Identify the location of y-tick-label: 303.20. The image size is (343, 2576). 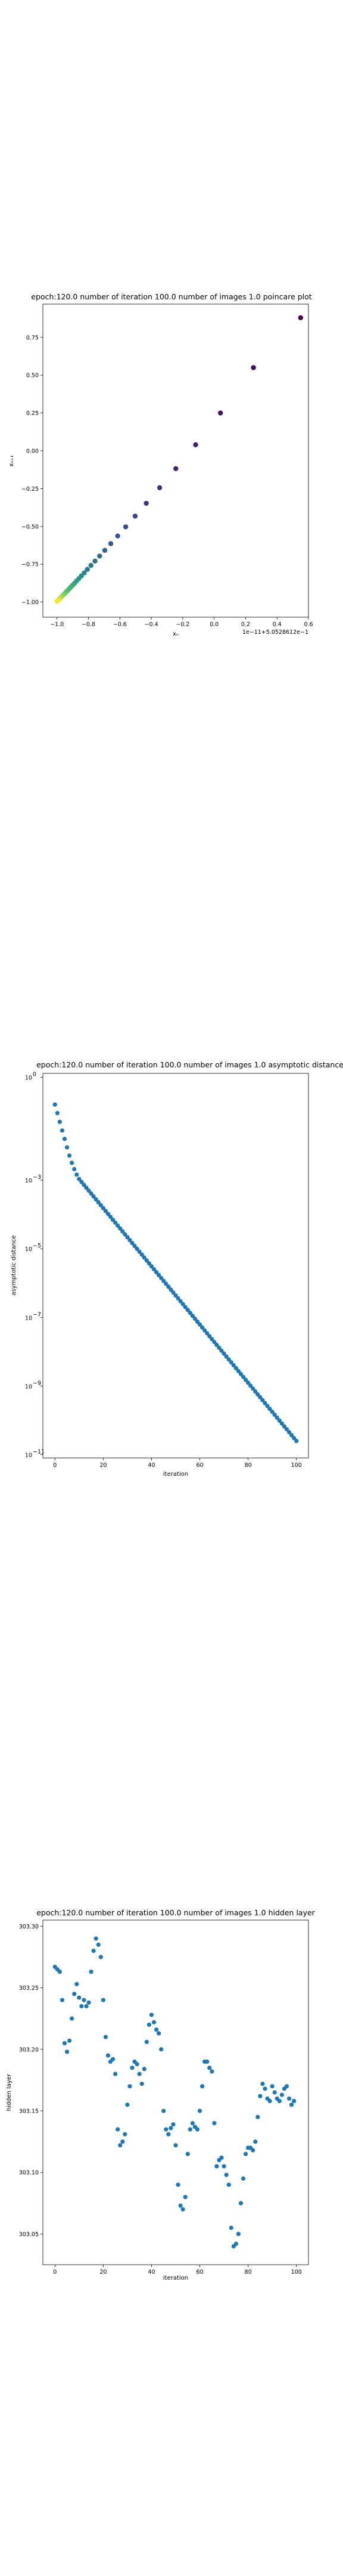
(29, 2049).